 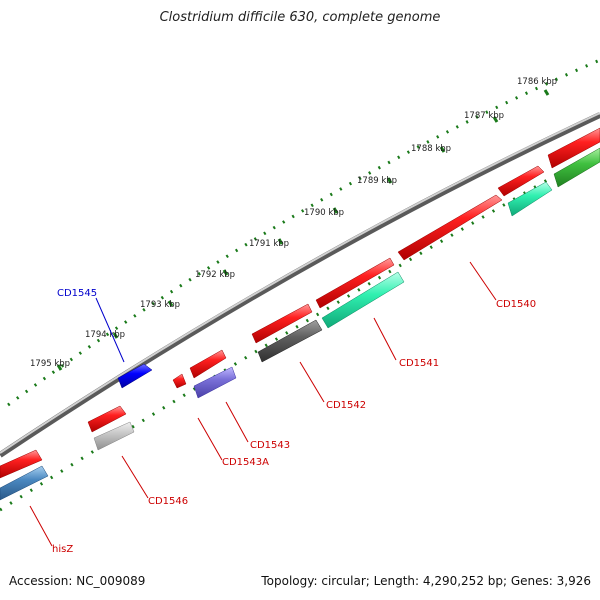 What do you see at coordinates (521, 181) in the screenshot?
I see `gene-forward-a` at bounding box center [521, 181].